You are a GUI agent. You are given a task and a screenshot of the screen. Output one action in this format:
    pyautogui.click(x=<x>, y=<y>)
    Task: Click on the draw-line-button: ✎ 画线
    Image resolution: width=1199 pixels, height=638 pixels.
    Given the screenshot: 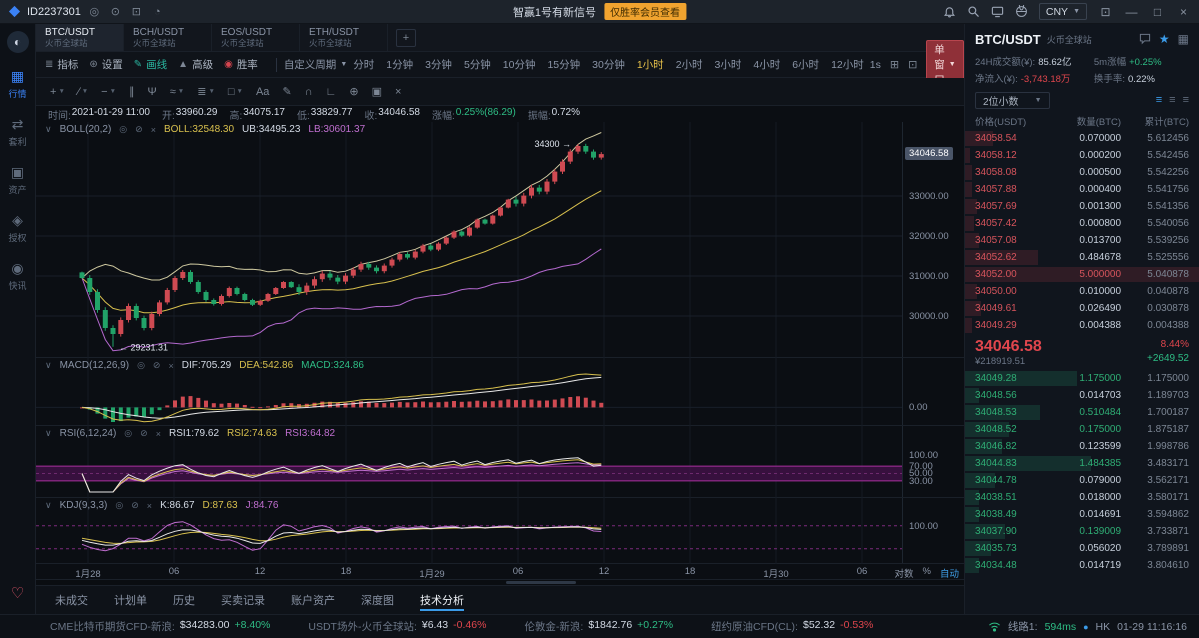 What is the action you would take?
    pyautogui.click(x=150, y=64)
    